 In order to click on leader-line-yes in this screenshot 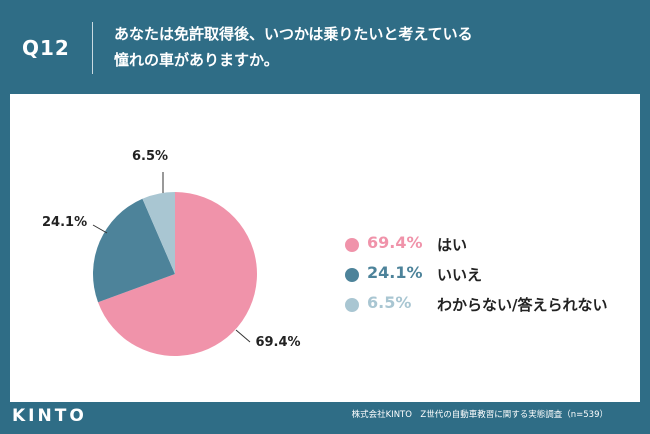, I will do `click(243, 336)`.